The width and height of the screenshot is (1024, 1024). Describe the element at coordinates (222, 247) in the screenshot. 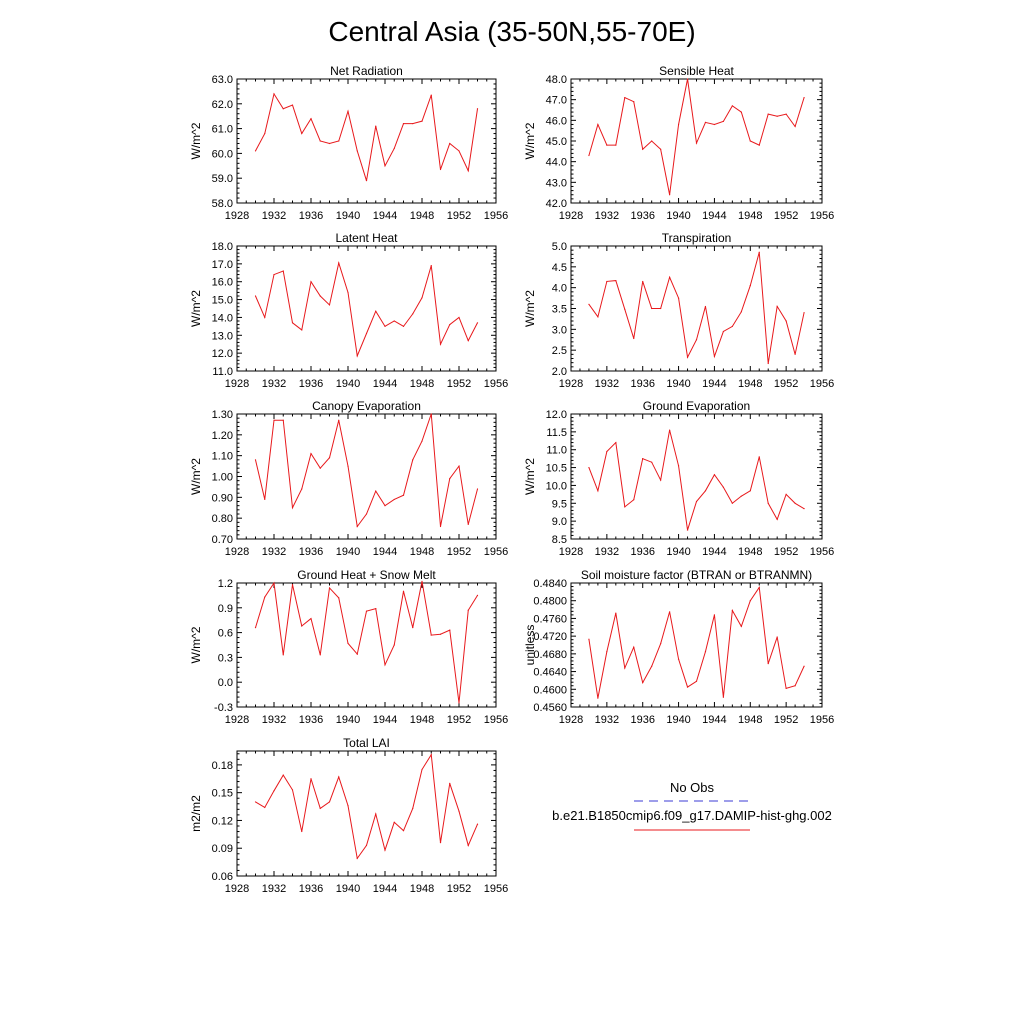

I see `y-tick-label: 18.0` at that location.